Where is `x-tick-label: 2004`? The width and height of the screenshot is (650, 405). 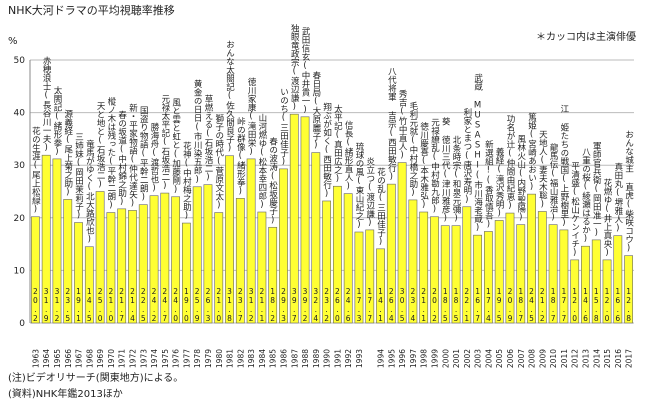
x-tick-label: 2004 is located at coordinates (488, 358).